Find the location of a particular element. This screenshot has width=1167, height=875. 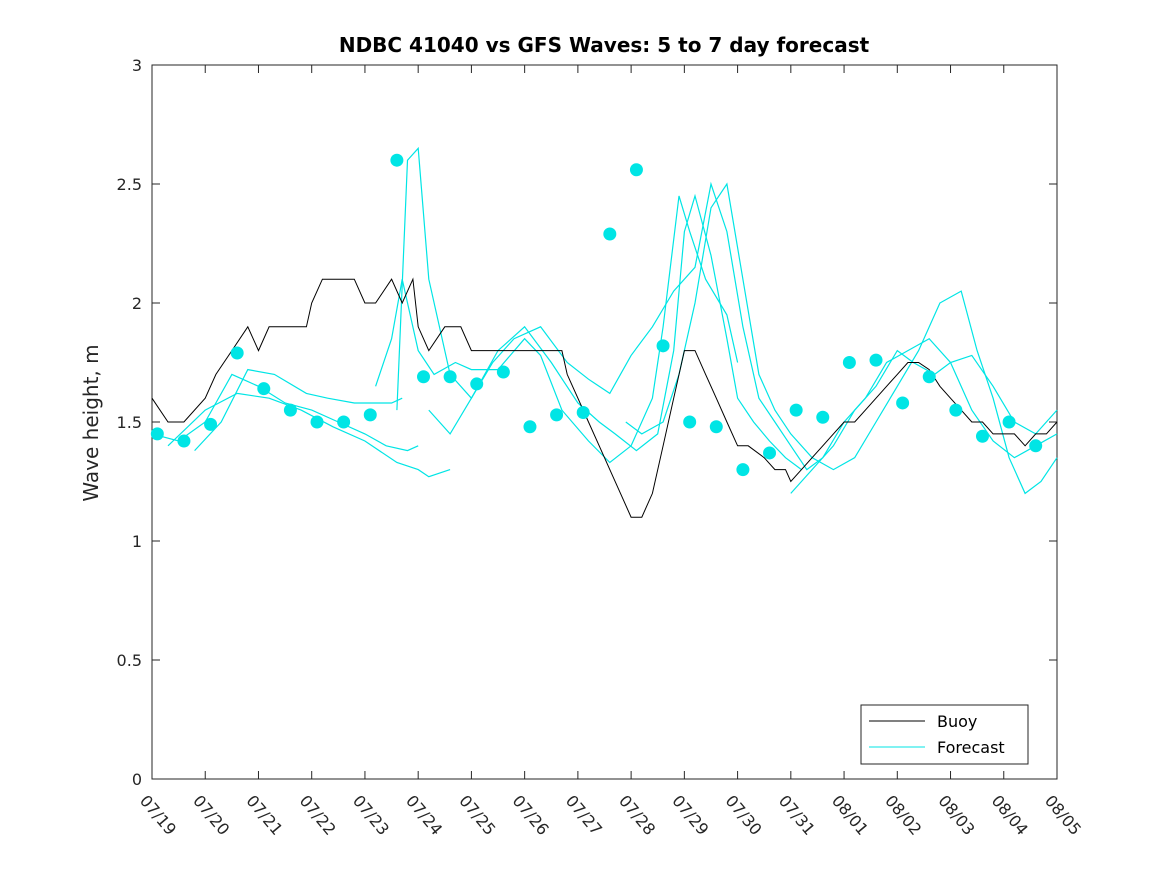

legend-box is located at coordinates (944, 734).